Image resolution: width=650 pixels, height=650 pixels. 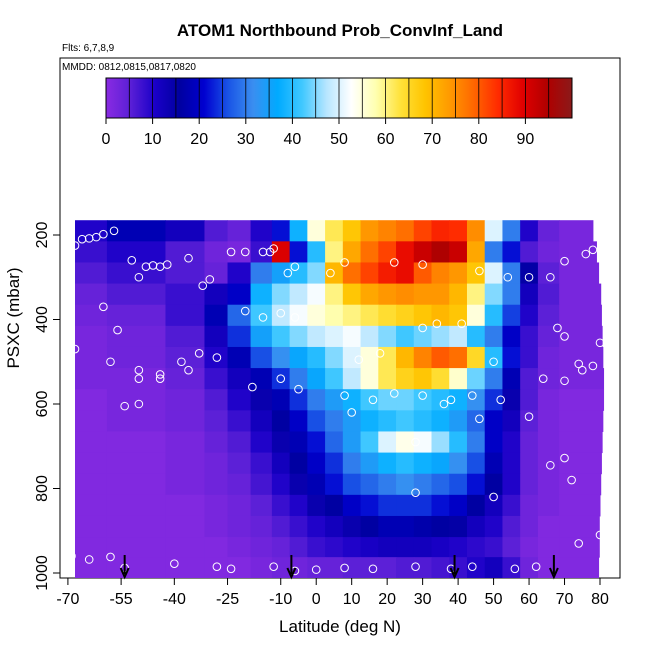 What do you see at coordinates (129, 67) in the screenshot?
I see `chart-annotation: MMDD: 0812,0815,0817,0820` at bounding box center [129, 67].